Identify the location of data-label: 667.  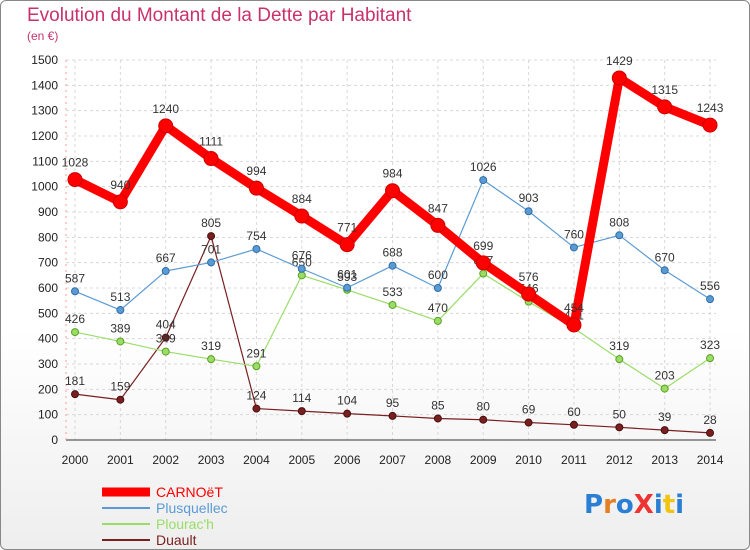
(166, 258).